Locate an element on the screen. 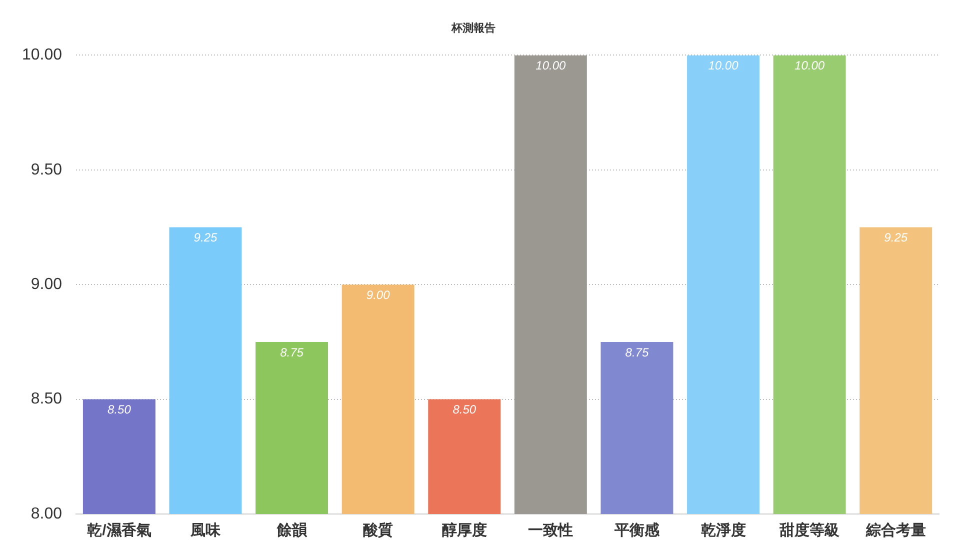 The height and width of the screenshot is (552, 967). y-tick-label: 10.00 is located at coordinates (42, 55).